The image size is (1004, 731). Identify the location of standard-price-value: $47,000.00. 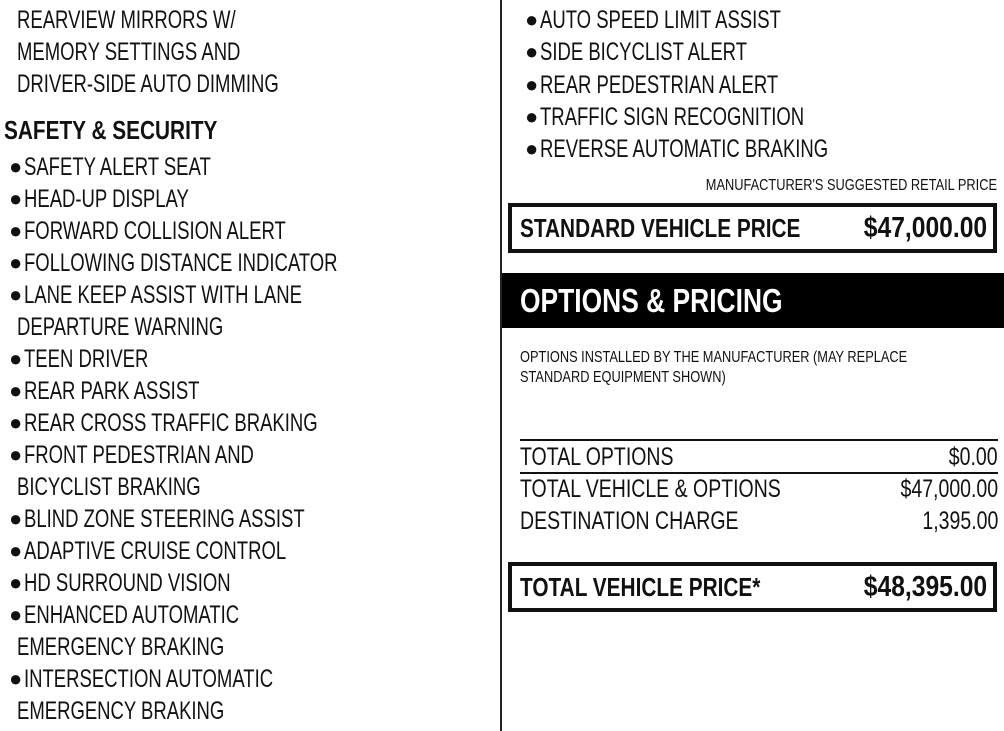
(914, 228).